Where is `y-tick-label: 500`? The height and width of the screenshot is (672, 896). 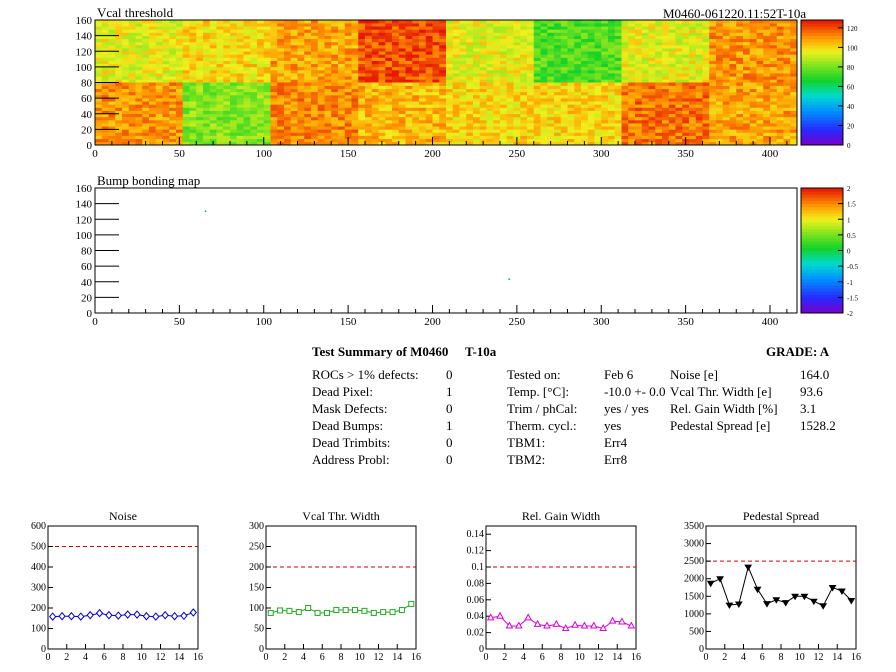 y-tick-label: 500 is located at coordinates (38, 547).